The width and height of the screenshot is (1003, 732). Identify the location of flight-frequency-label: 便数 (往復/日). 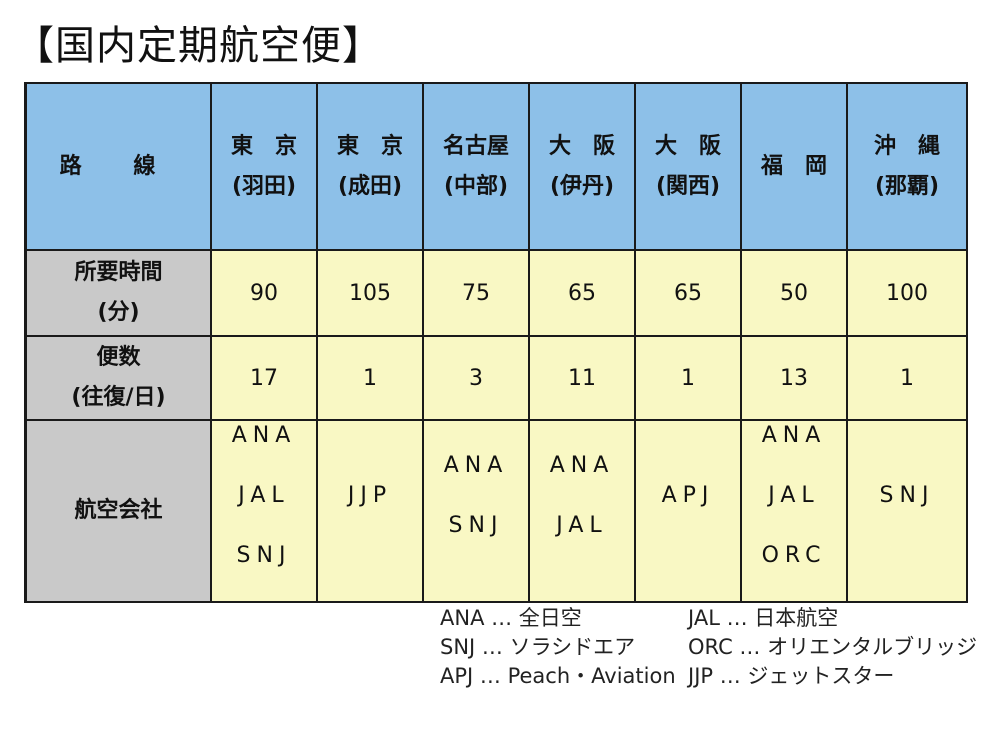
(118, 378).